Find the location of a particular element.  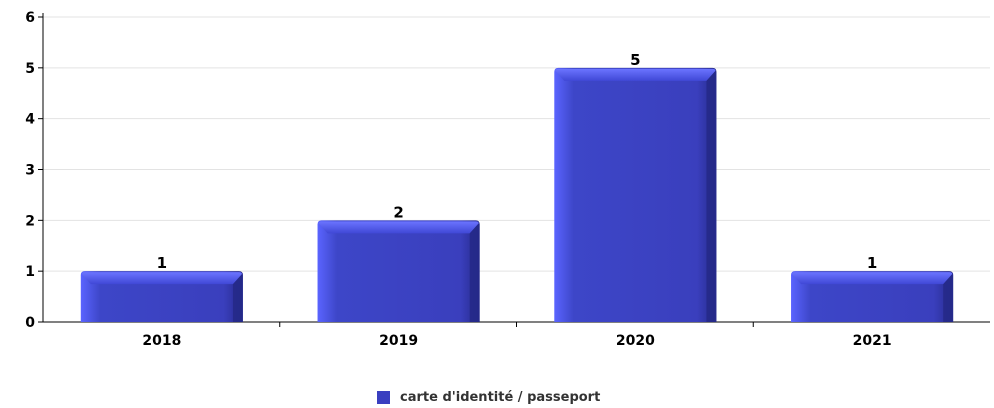

legend-label: carte d'identité / passeport is located at coordinates (500, 397).